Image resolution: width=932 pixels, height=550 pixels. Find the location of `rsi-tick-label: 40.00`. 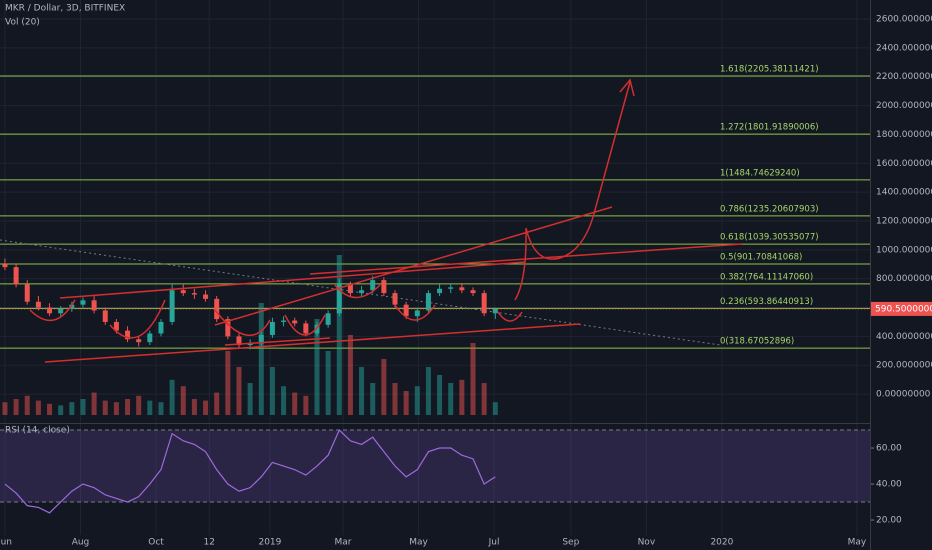

rsi-tick-label: 40.00 is located at coordinates (889, 485).